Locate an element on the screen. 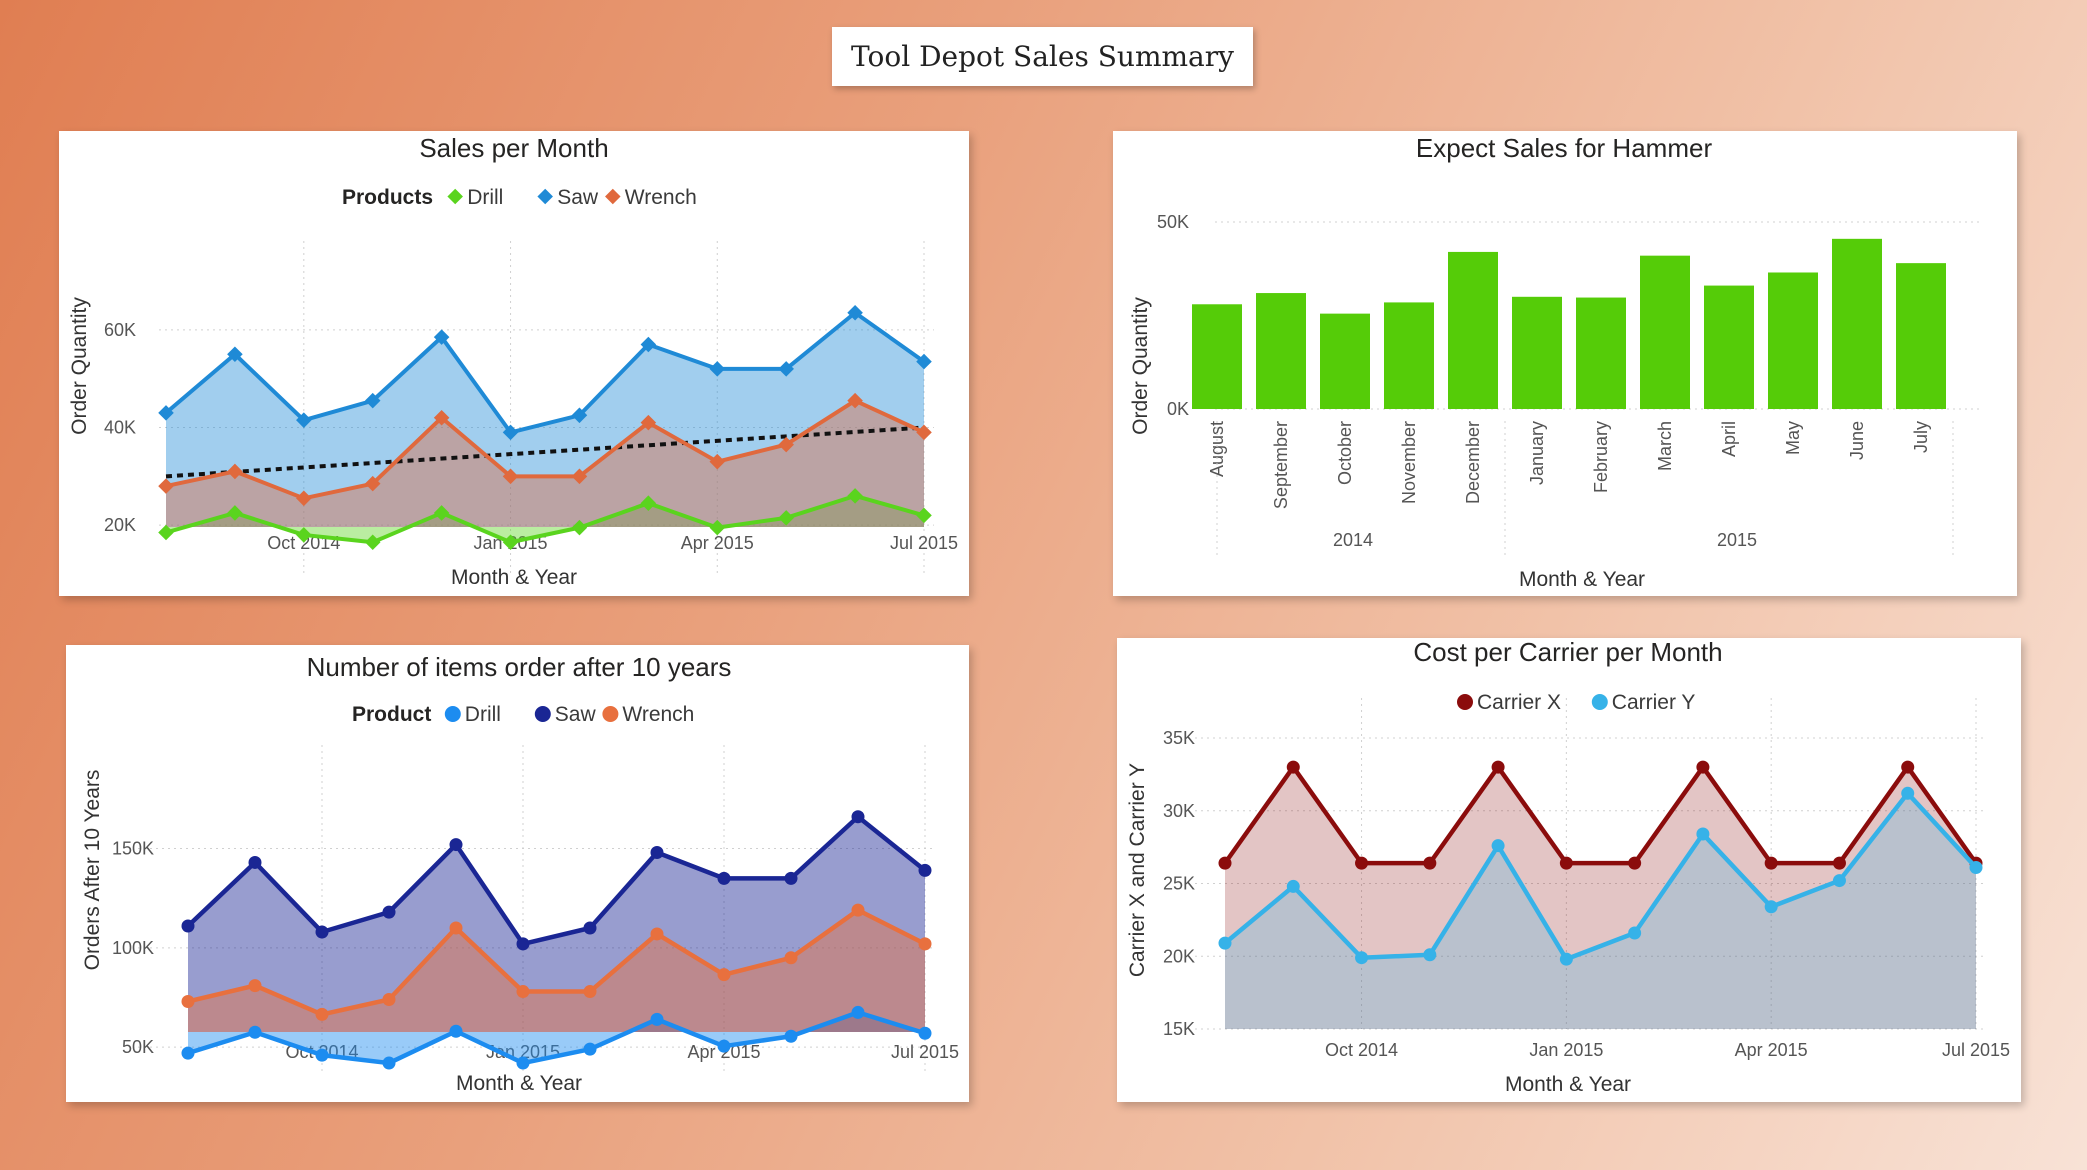 The width and height of the screenshot is (2087, 1170). y-tick-label: 35K is located at coordinates (1179, 738).